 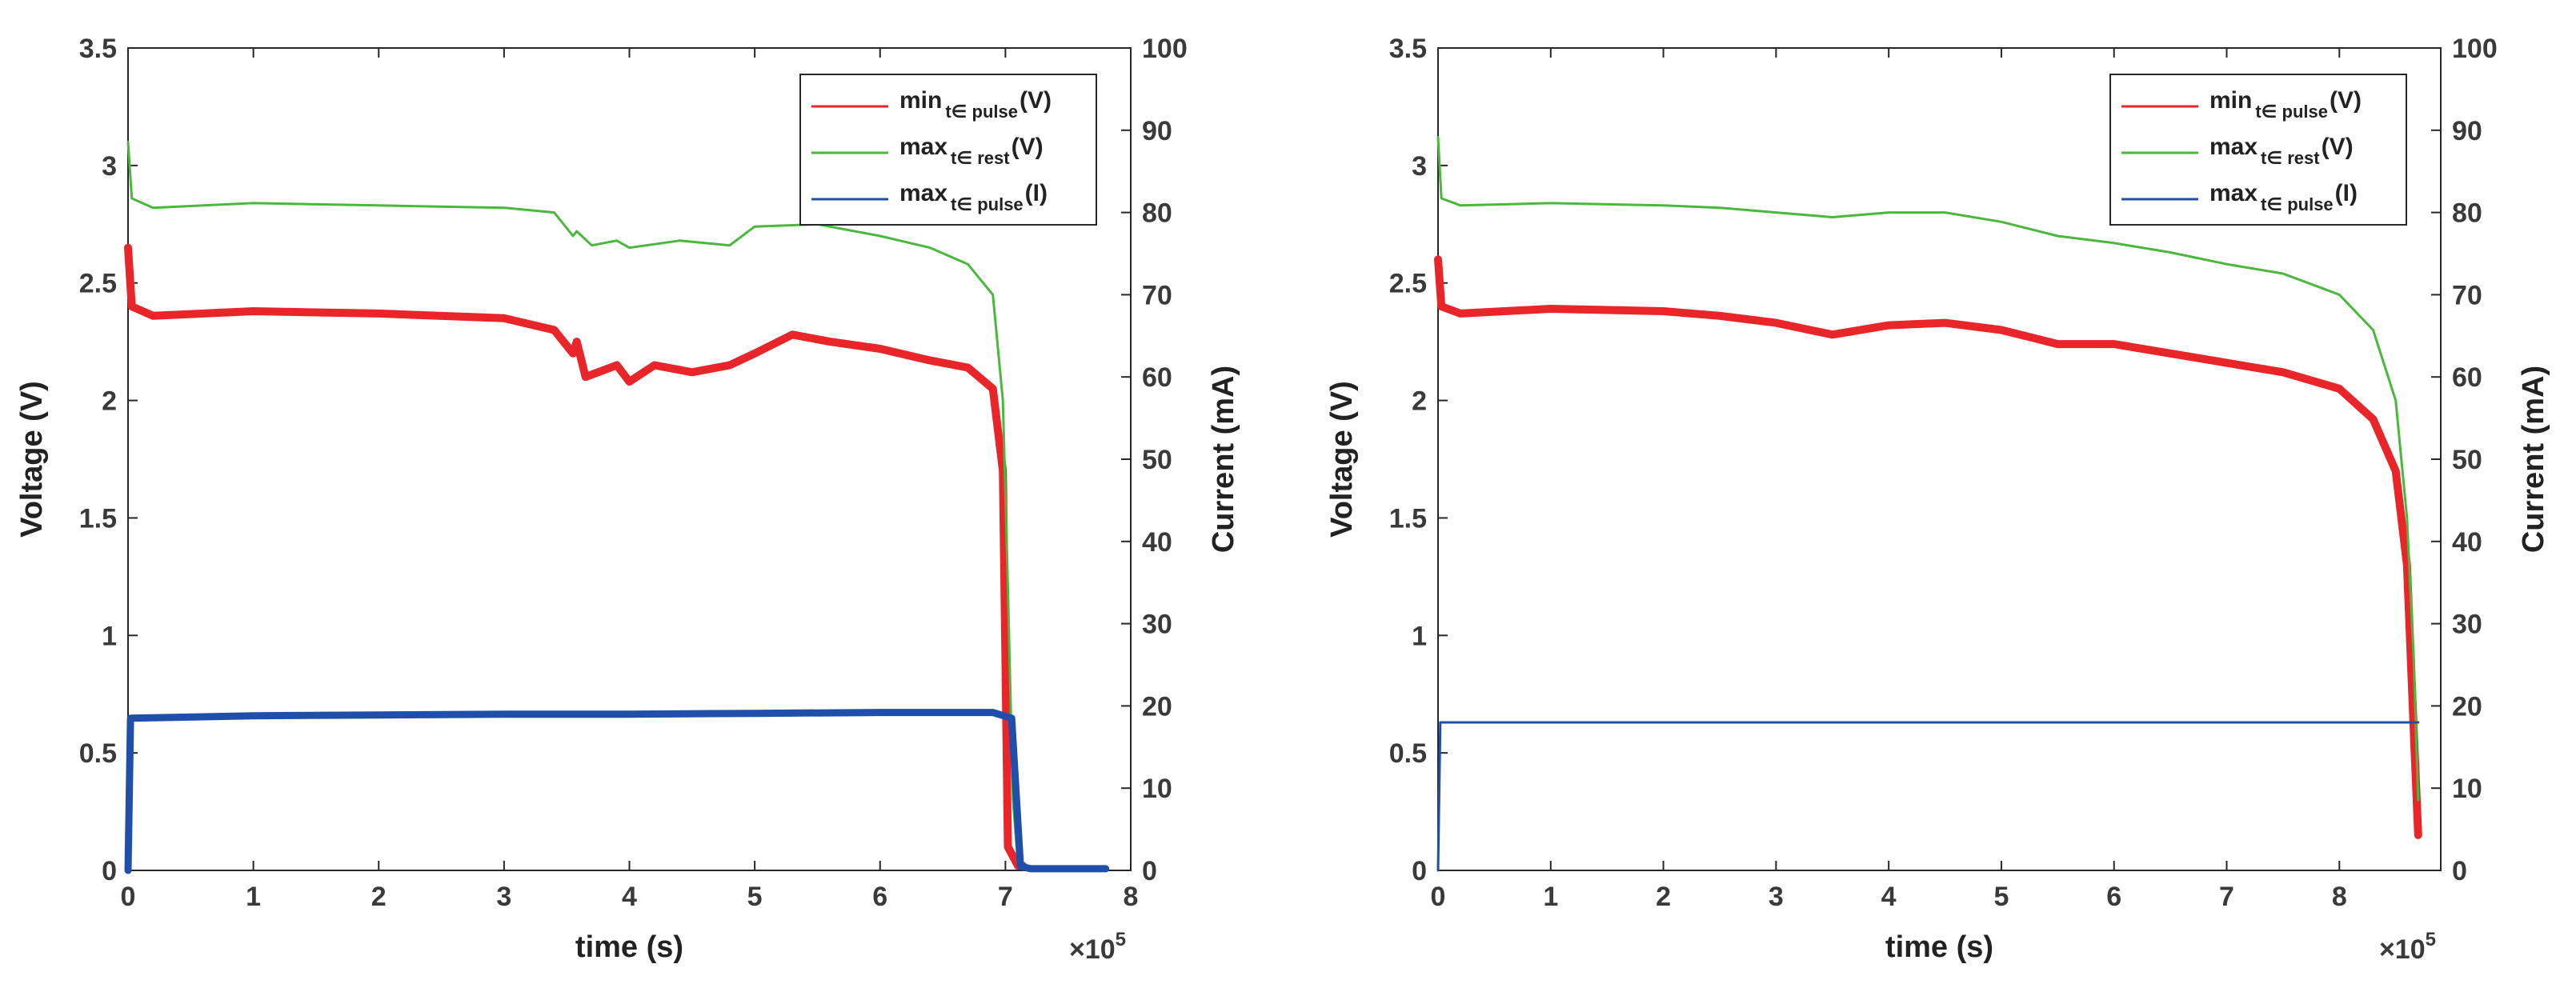 What do you see at coordinates (2001, 897) in the screenshot?
I see `x-tick-label: 5` at bounding box center [2001, 897].